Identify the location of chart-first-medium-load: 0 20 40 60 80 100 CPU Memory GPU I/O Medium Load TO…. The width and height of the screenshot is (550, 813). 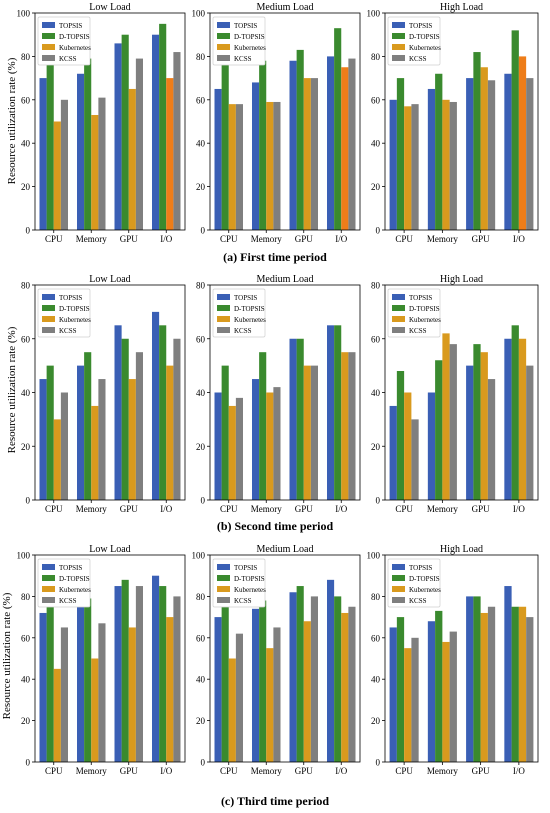
(276, 123).